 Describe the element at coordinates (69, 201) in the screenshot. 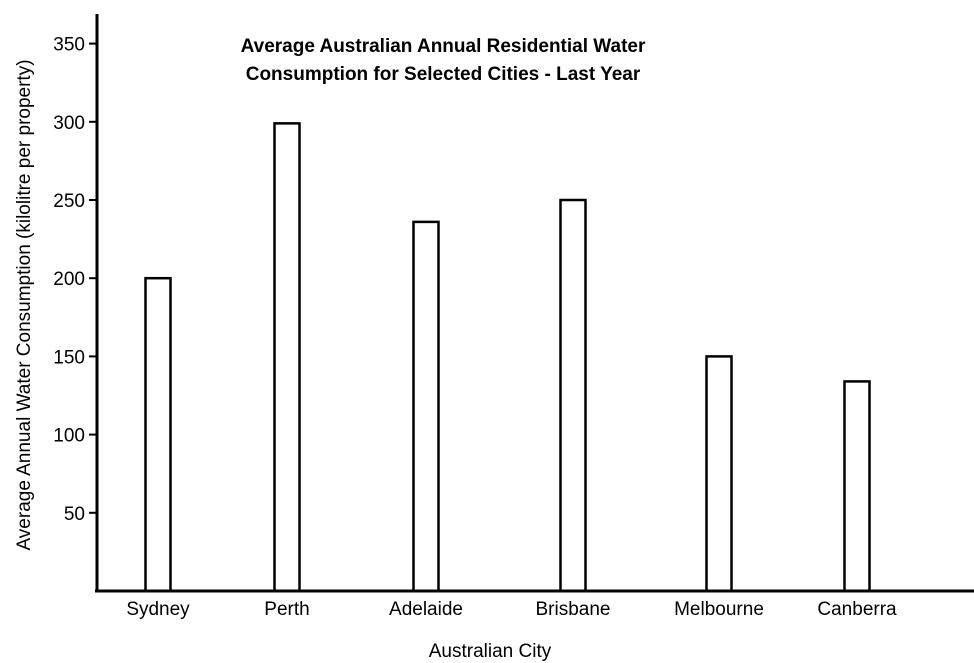

I see `y-tick-label: 250` at that location.